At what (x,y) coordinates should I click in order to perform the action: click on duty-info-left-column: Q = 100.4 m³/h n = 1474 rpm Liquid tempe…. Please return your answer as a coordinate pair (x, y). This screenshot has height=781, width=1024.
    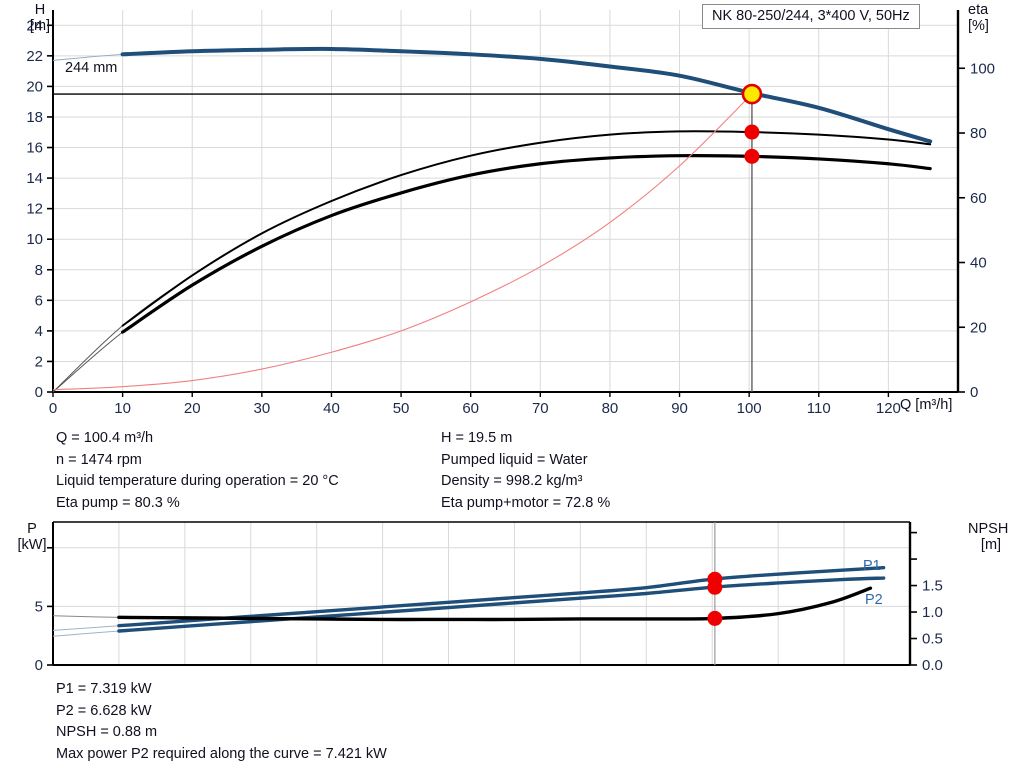
    Looking at the image, I should click on (197, 471).